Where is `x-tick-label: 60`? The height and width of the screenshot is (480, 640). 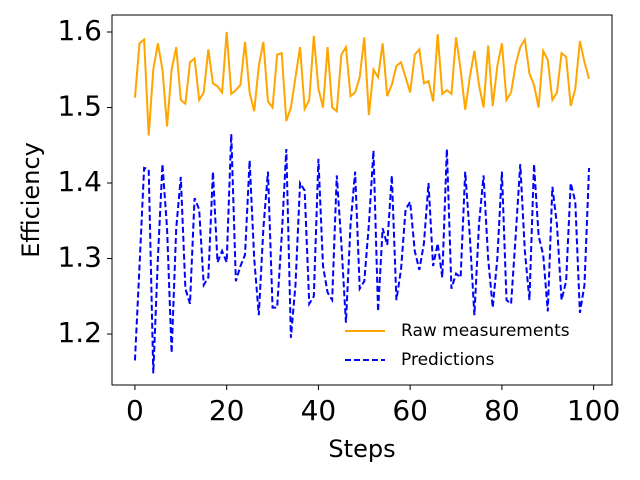
x-tick-label: 60 is located at coordinates (410, 410).